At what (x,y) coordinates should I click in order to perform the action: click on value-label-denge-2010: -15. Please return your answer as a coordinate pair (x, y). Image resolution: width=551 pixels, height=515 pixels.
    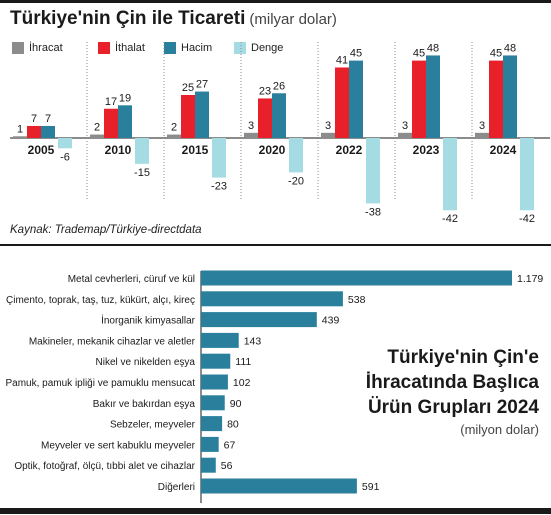
    Looking at the image, I should click on (142, 173).